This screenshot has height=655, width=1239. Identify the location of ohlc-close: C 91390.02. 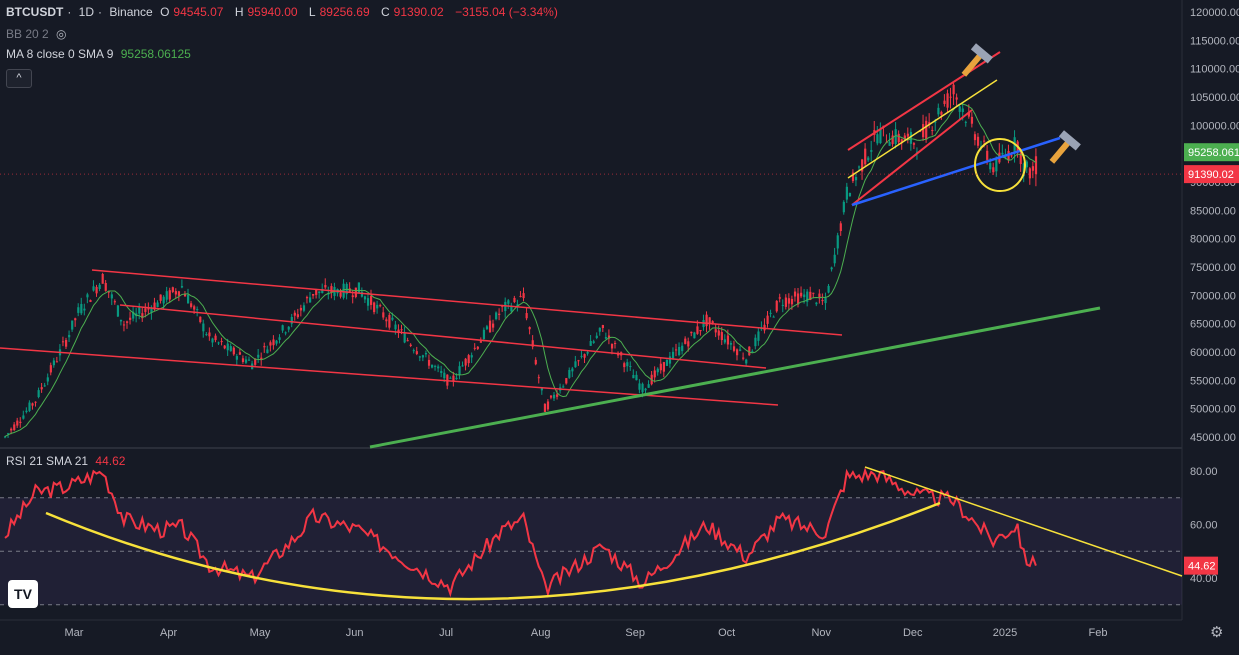
(412, 12).